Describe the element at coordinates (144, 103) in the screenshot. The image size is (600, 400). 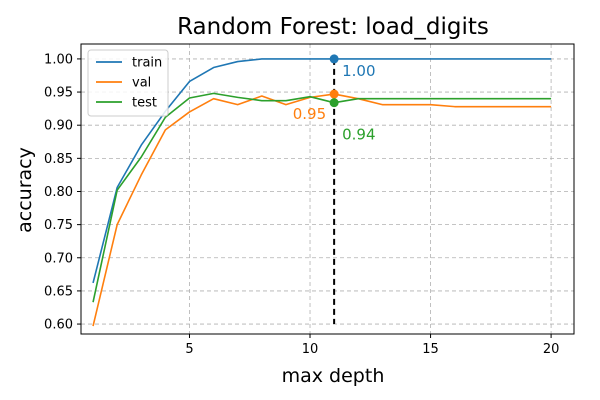
I see `legend-label-test: test` at that location.